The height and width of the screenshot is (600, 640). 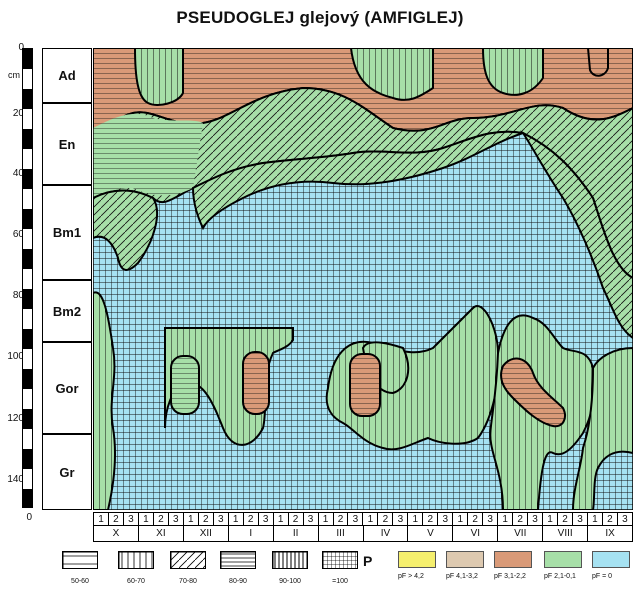 I want to click on depth-label: 20, so click(x=18, y=113).